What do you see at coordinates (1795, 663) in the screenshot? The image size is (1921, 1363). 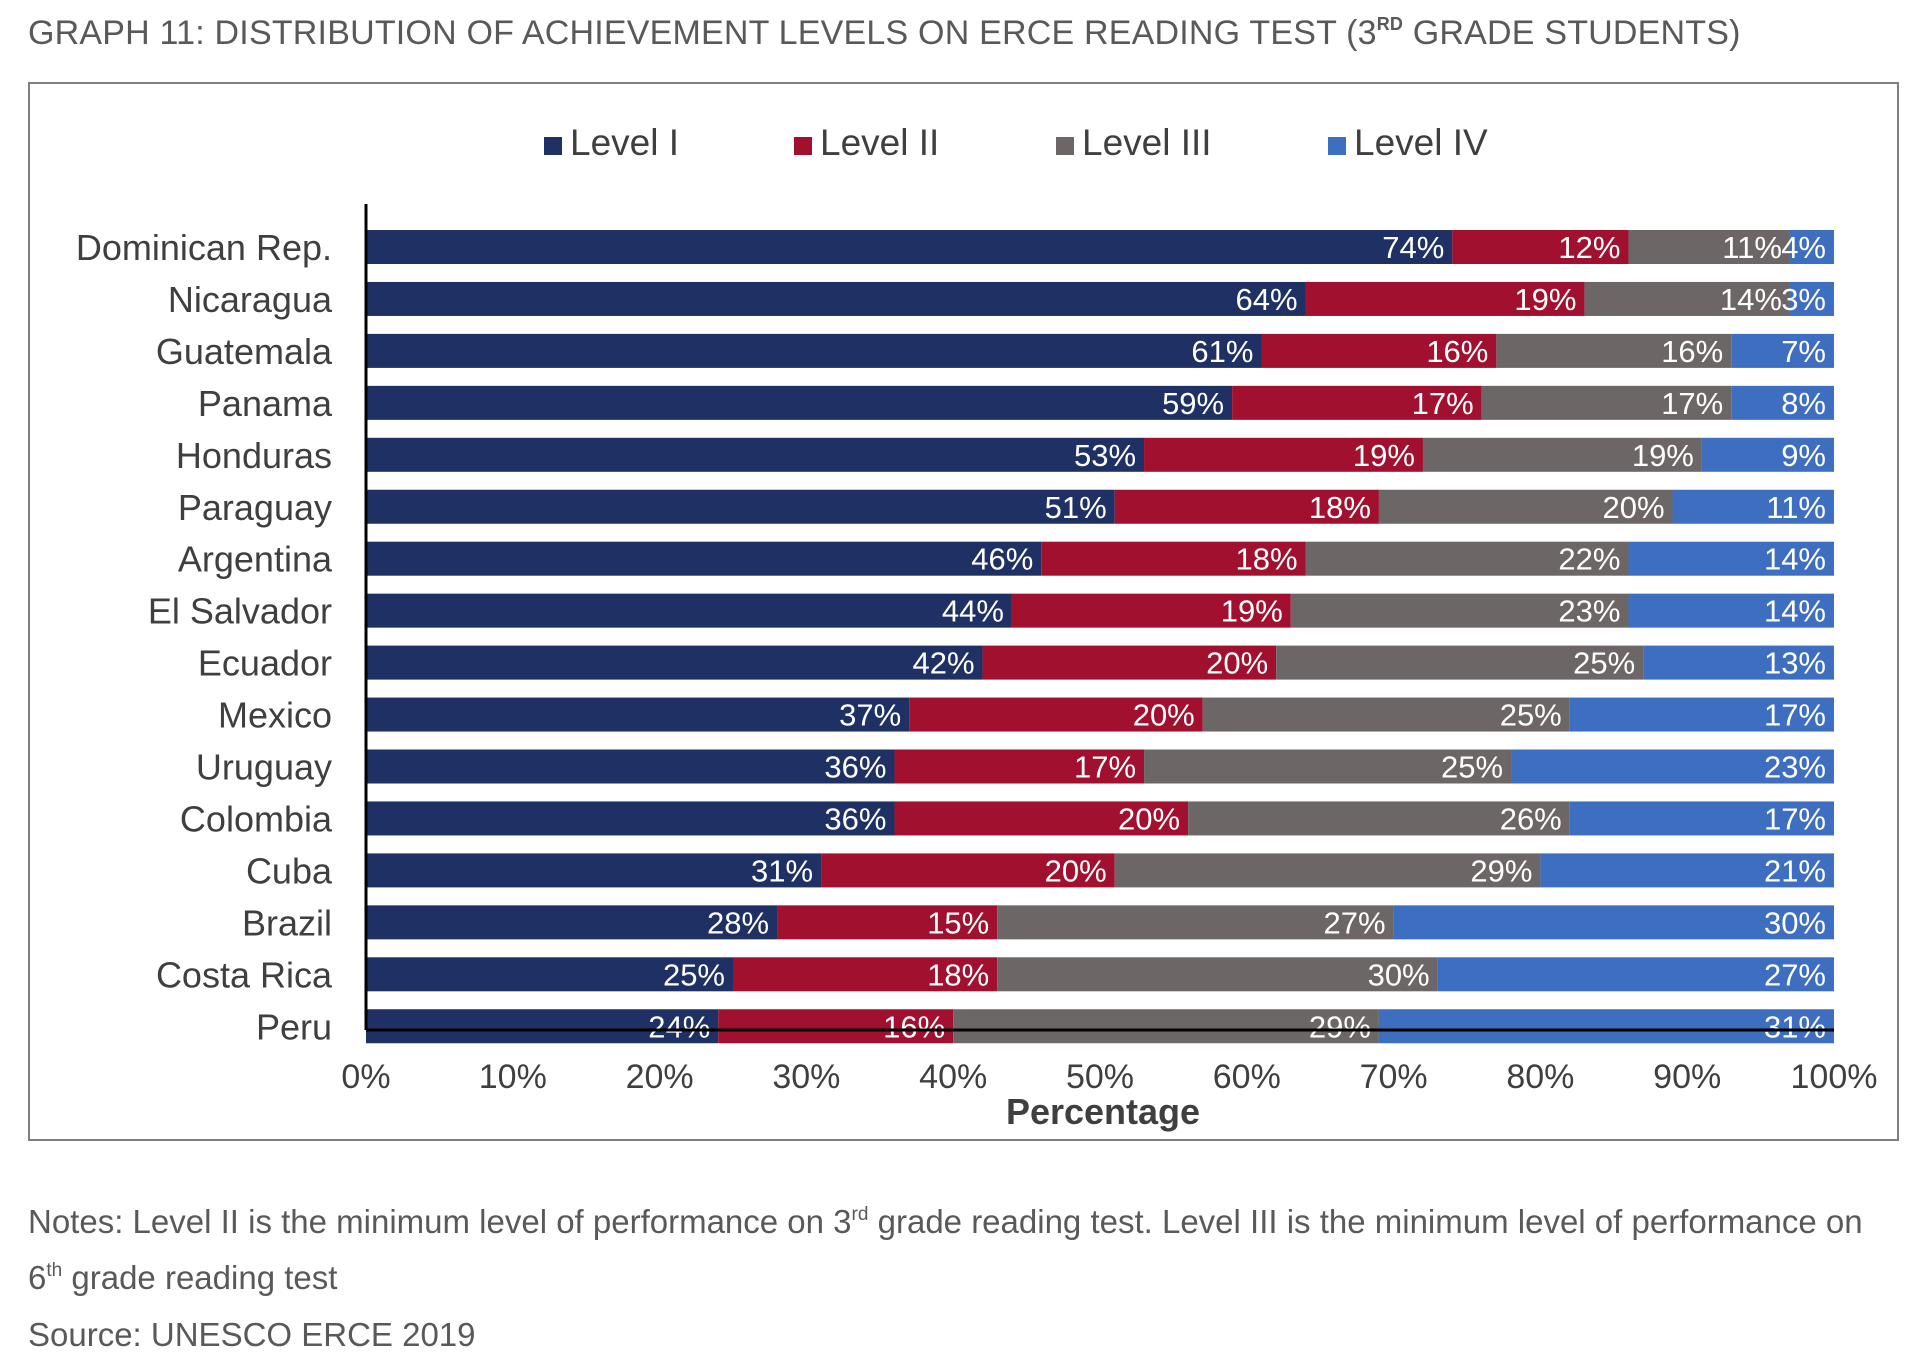 I see `data-label: 13%` at bounding box center [1795, 663].